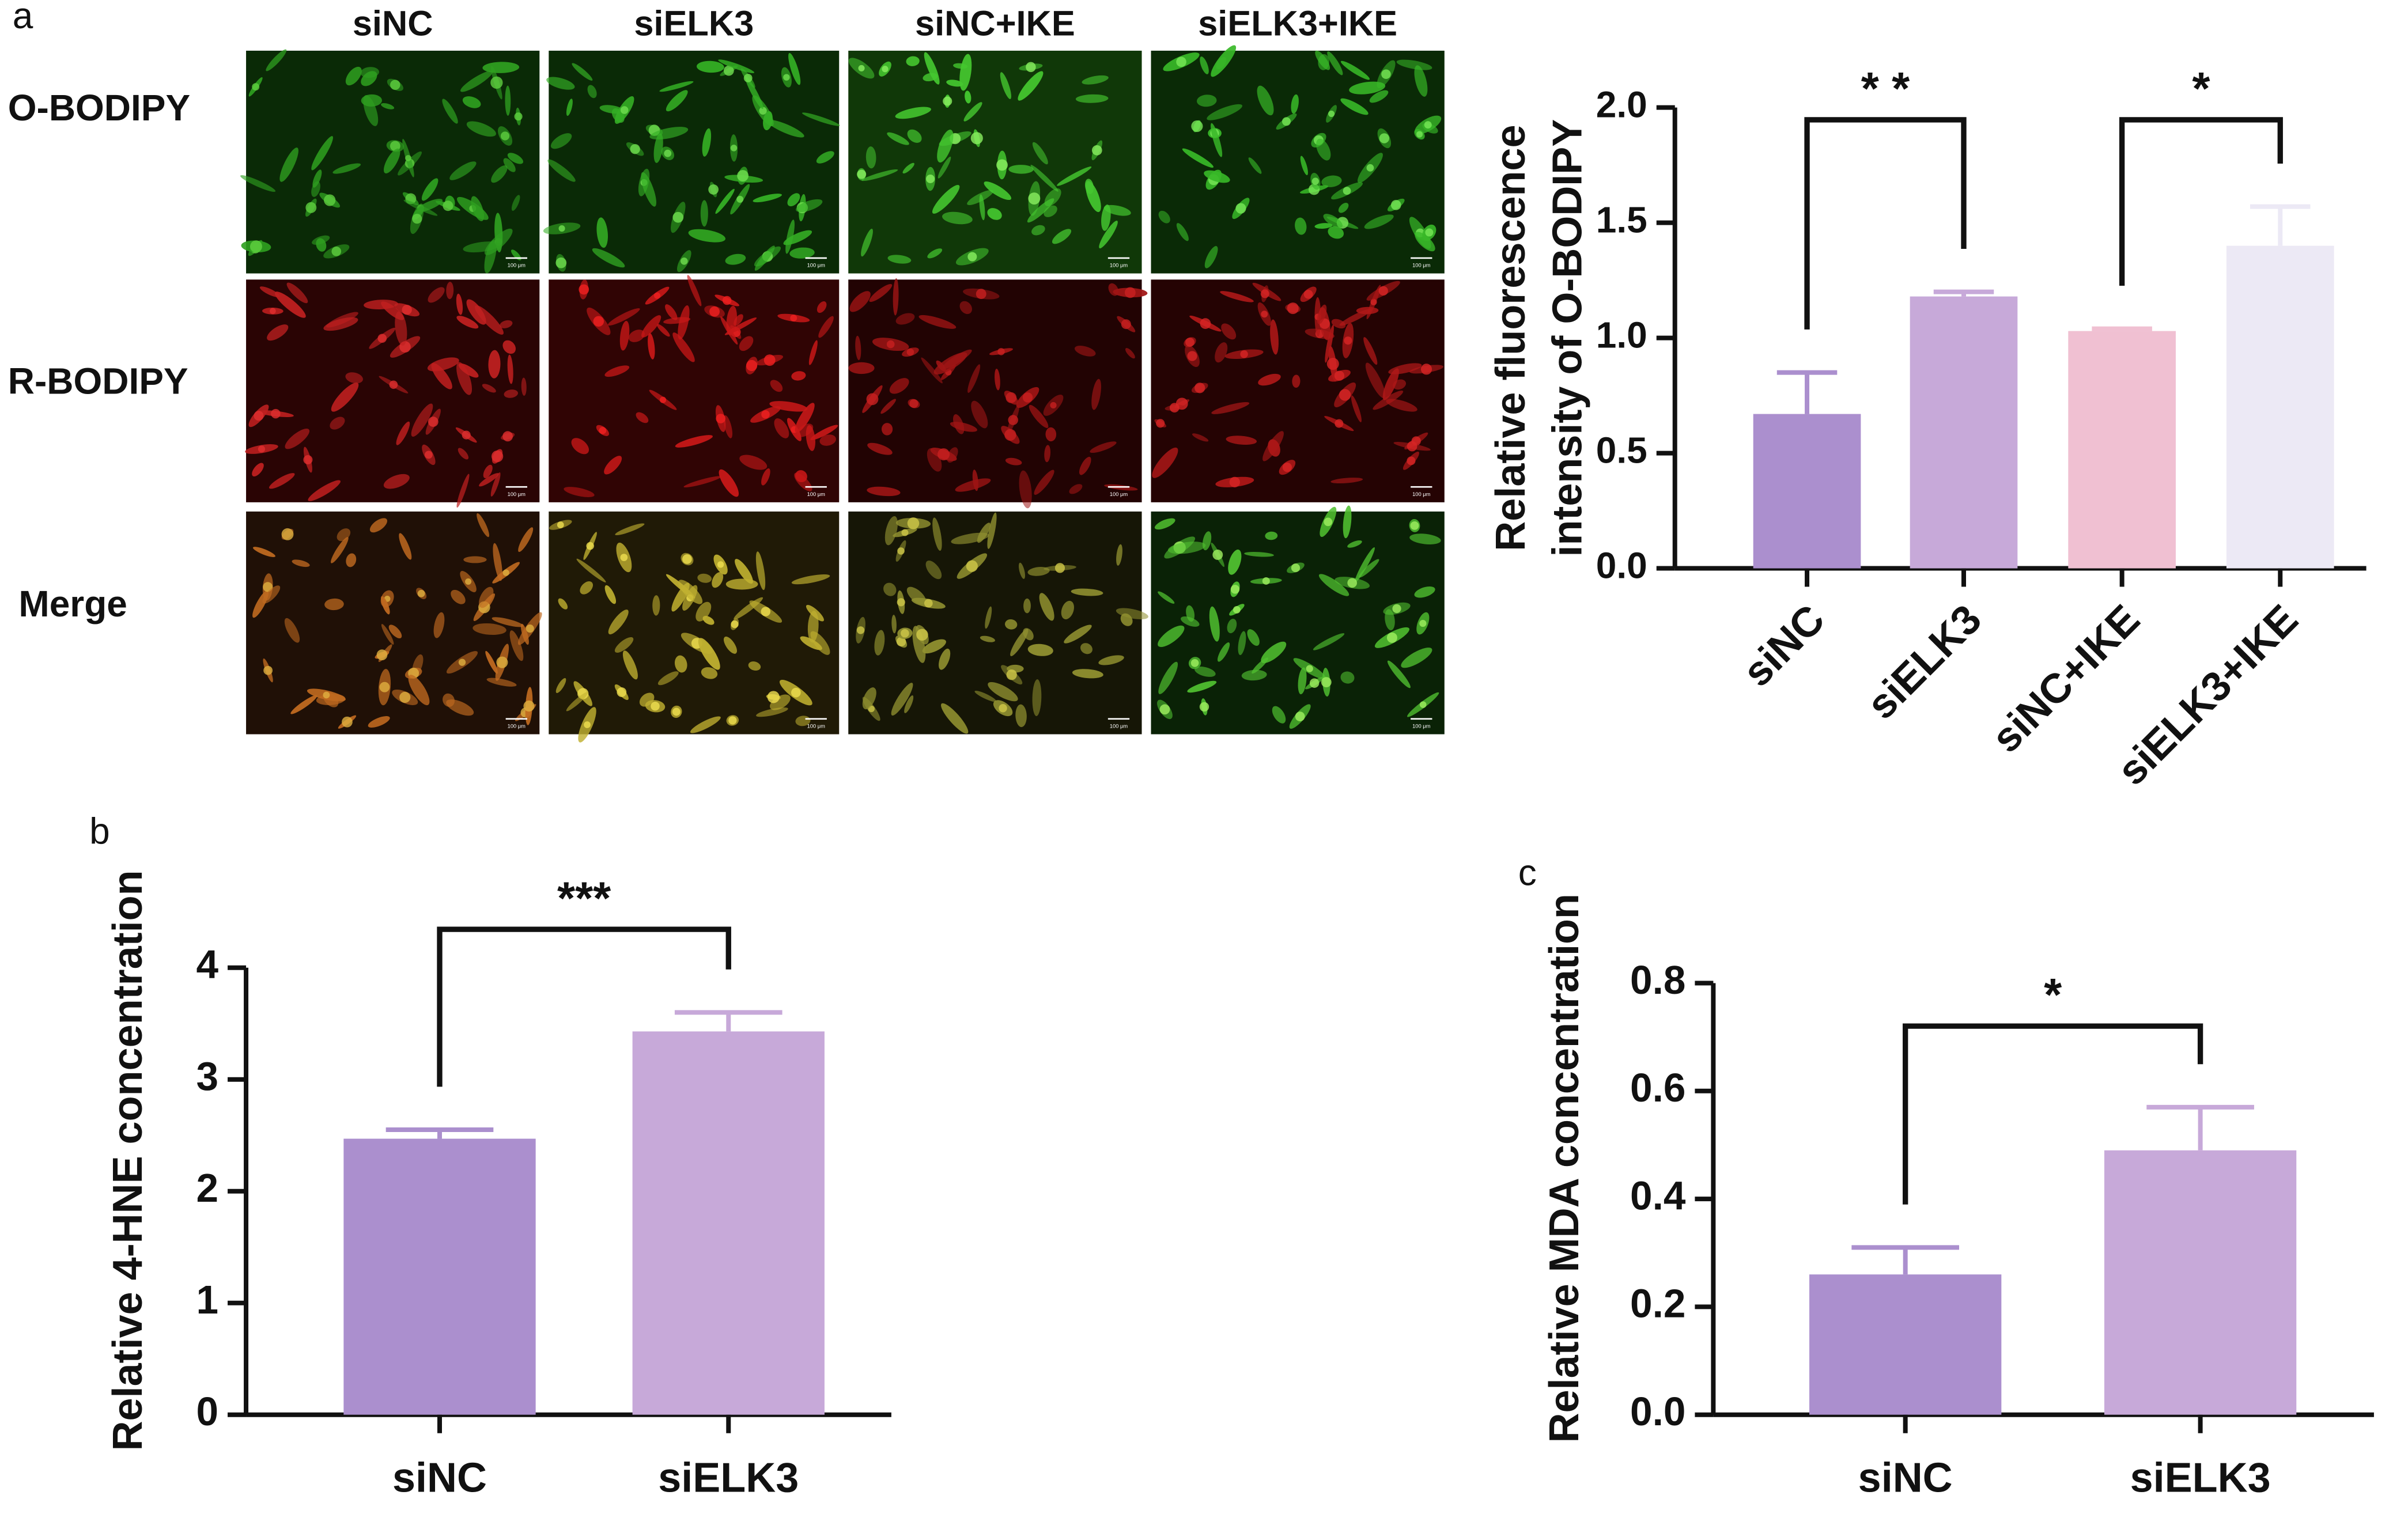 This screenshot has height=1533, width=2408. I want to click on y-tick-label: 0.0, so click(1657, 1411).